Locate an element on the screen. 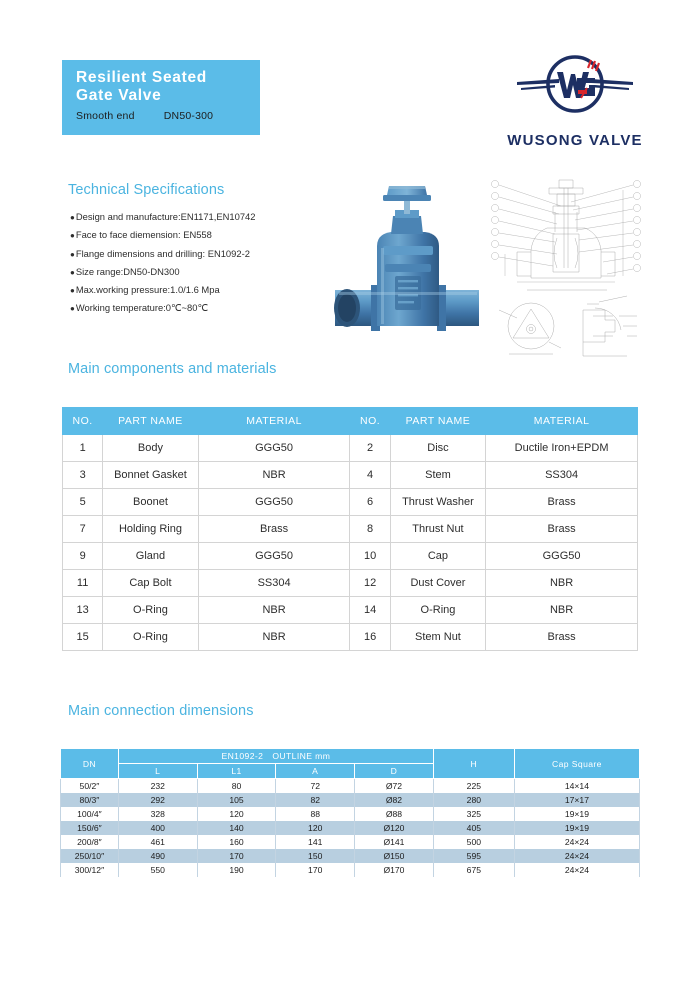  cell-no: 14 is located at coordinates (370, 610).